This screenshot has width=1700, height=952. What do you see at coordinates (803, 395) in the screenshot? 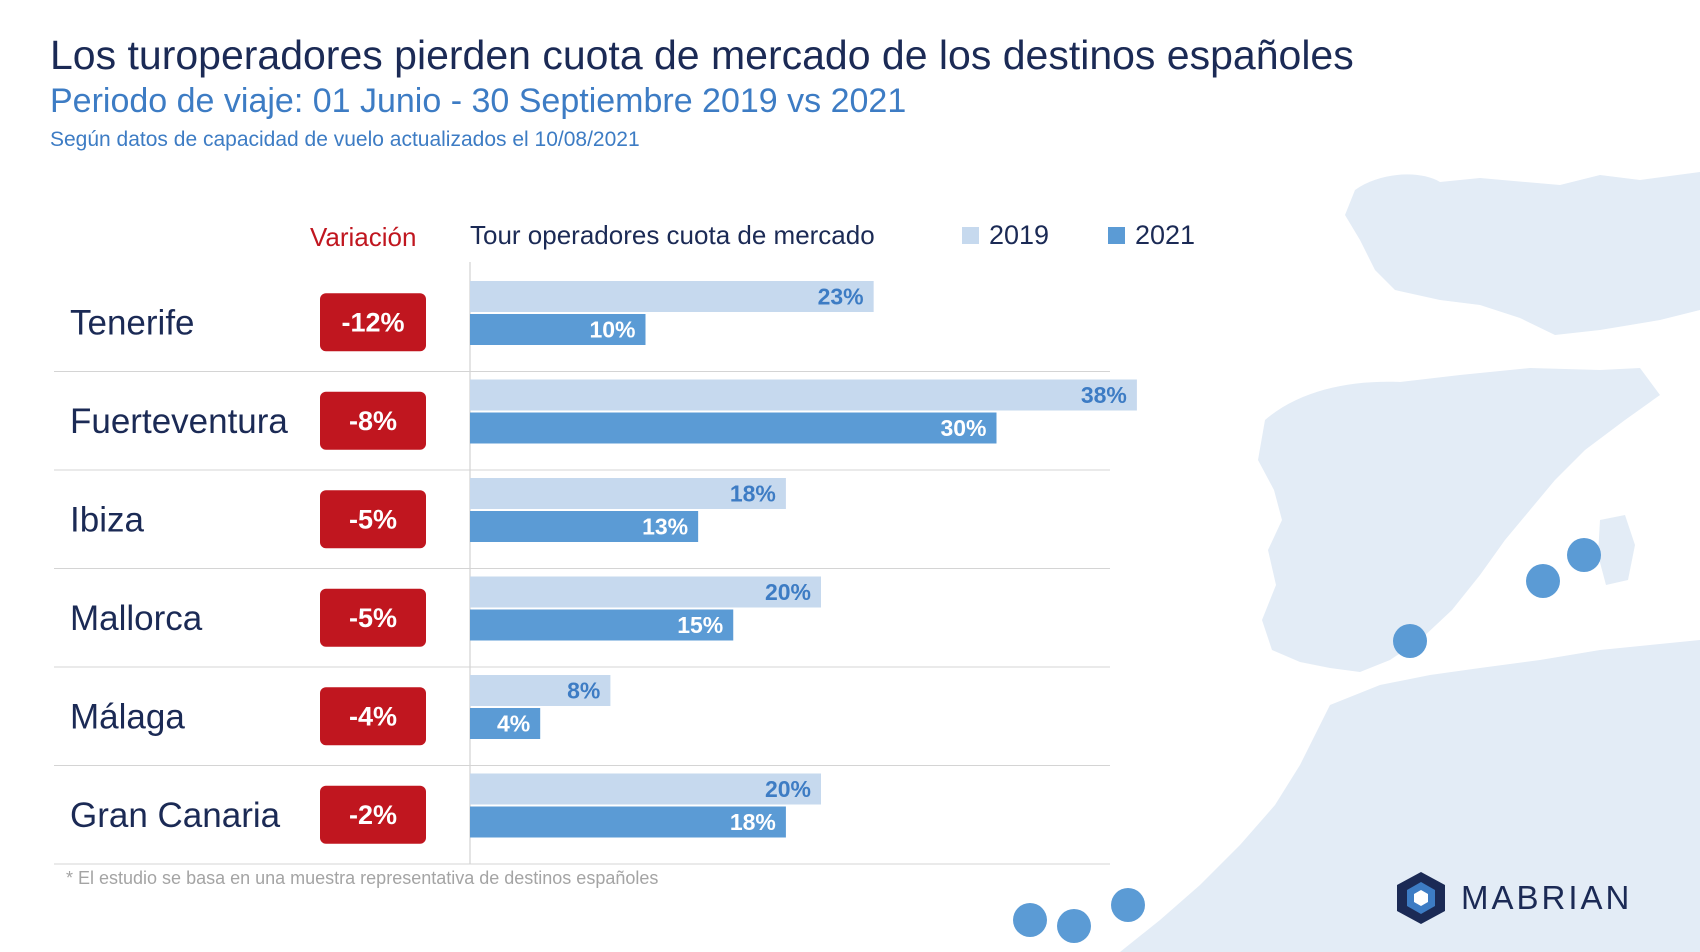
I see `bar-2019-fuerteventura` at bounding box center [803, 395].